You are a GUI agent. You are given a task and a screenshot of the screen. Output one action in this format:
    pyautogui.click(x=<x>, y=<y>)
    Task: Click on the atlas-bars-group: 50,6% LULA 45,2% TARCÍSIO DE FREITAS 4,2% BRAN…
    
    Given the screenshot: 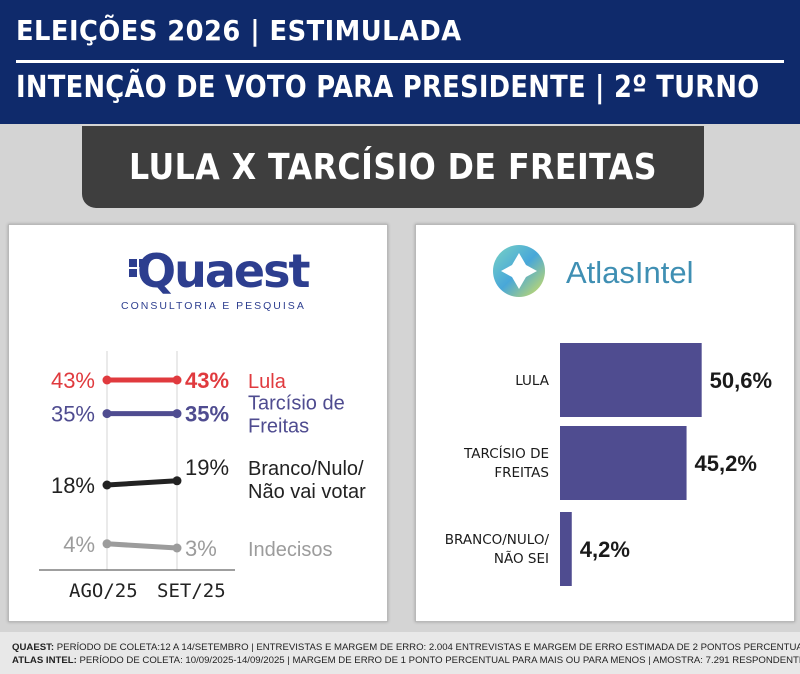 What is the action you would take?
    pyautogui.click(x=608, y=464)
    